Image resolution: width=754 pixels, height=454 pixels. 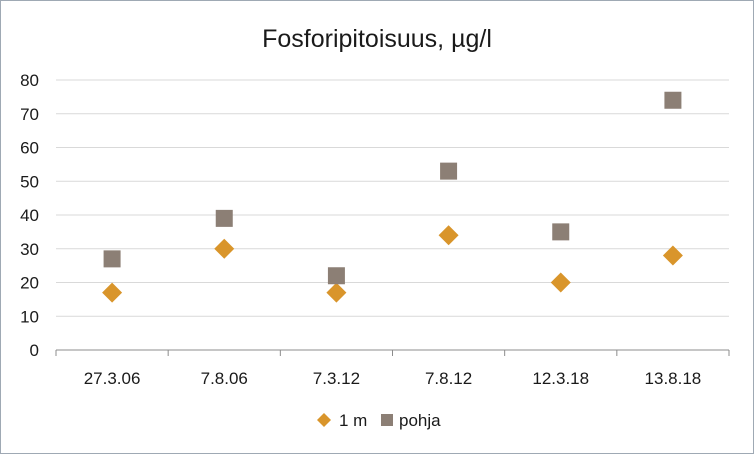 I want to click on y-tick-label: 80, so click(x=29, y=80).